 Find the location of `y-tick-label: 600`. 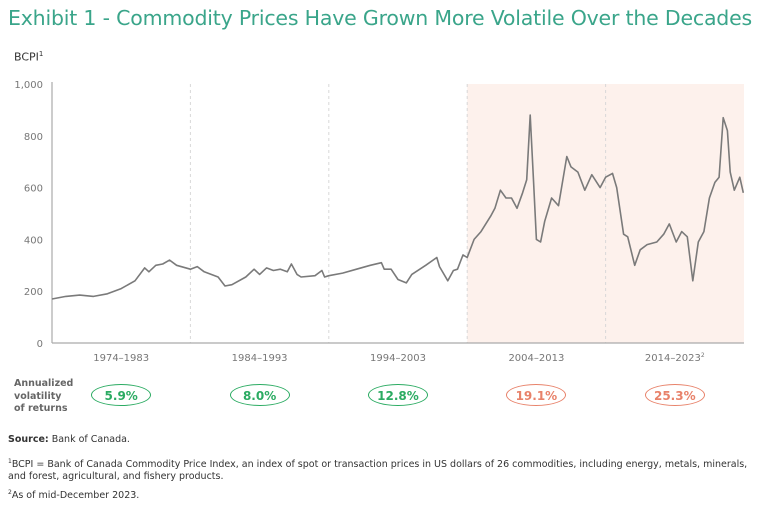

y-tick-label: 600 is located at coordinates (33, 189).